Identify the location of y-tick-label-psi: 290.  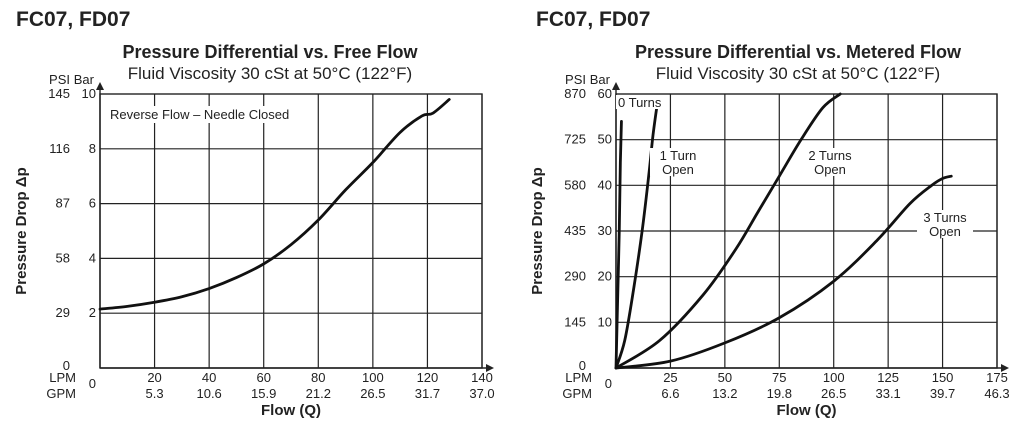
(575, 276).